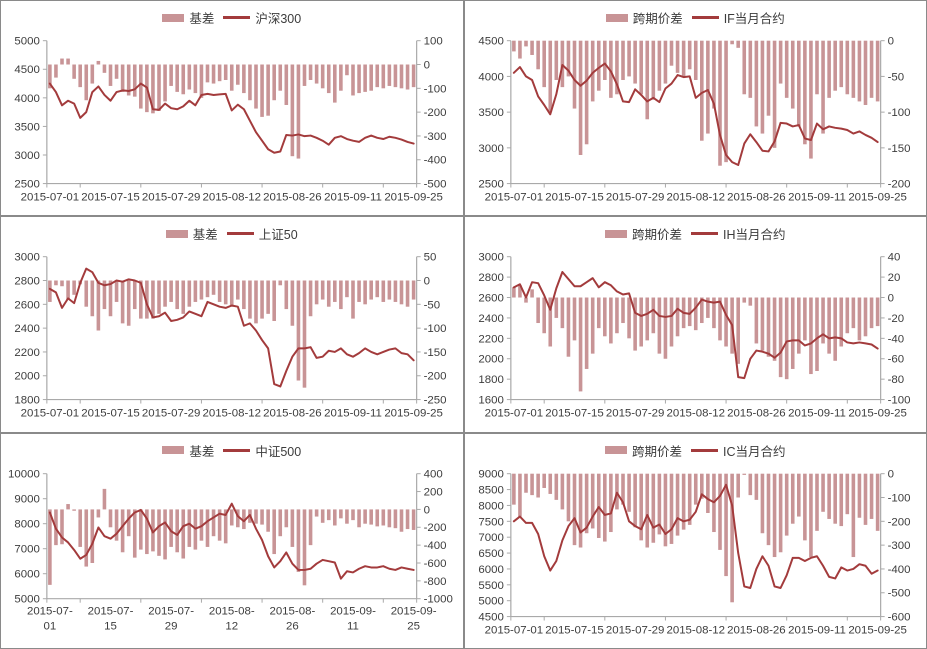 Image resolution: width=927 pixels, height=649 pixels. Describe the element at coordinates (292, 626) in the screenshot. I see `svg-text: 26` at that location.